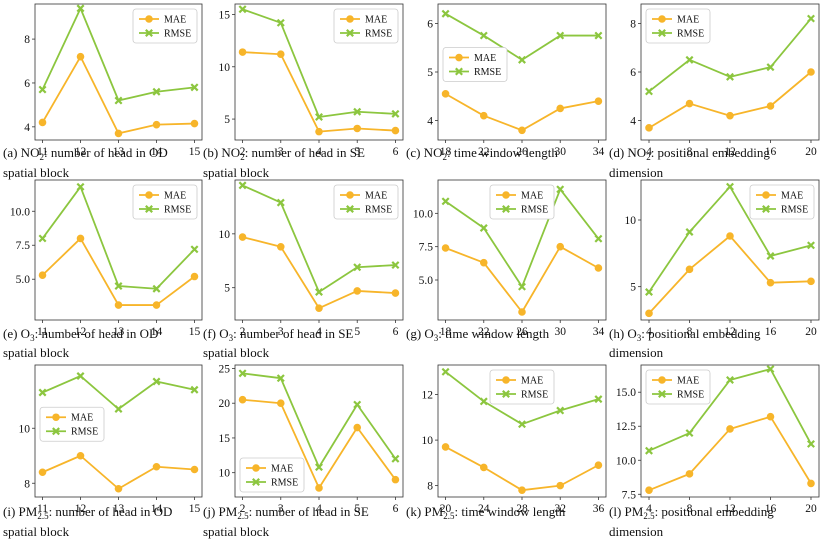  Describe the element at coordinates (426, 248) in the screenshot. I see `y-tick-label: 7.5` at that location.